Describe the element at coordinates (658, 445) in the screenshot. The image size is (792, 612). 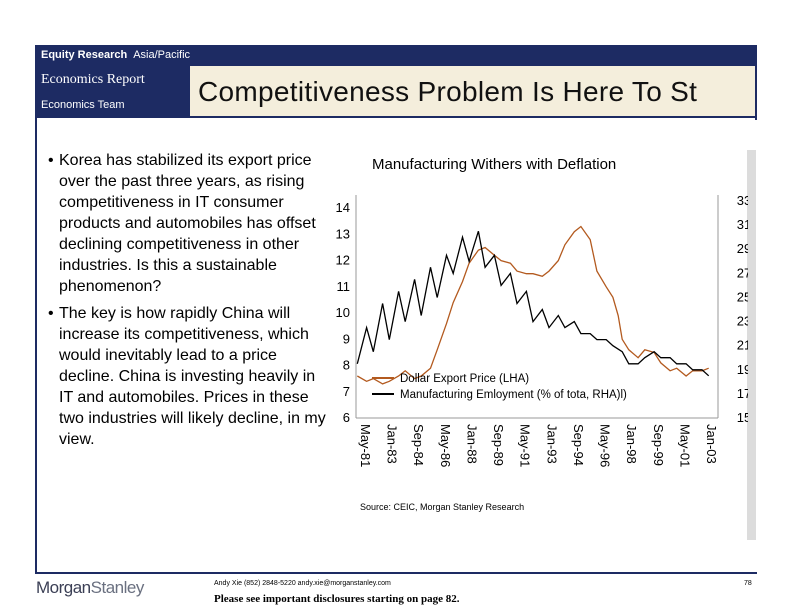
I see `x-tick-label: Sep-99` at that location.